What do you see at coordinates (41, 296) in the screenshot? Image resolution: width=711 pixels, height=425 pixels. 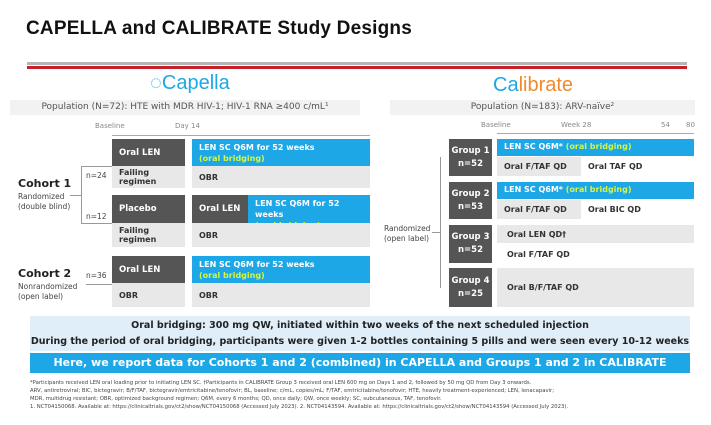 I see `cohort2-sub2: (open label)` at bounding box center [41, 296].